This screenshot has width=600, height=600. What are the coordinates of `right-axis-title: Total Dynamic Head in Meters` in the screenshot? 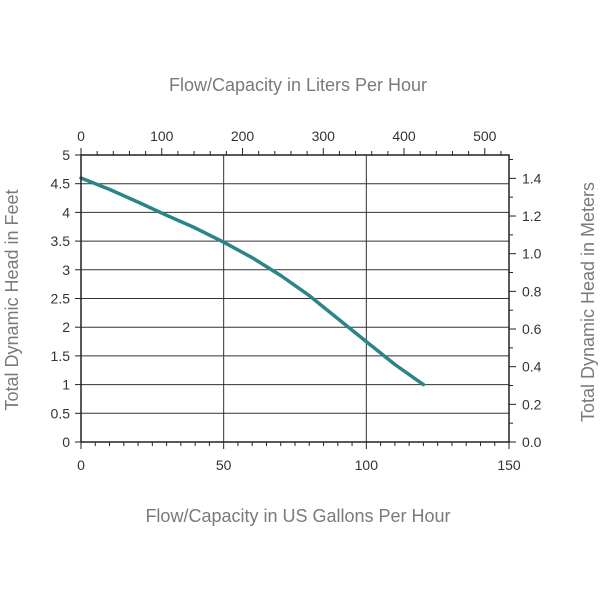 It's located at (588, 302).